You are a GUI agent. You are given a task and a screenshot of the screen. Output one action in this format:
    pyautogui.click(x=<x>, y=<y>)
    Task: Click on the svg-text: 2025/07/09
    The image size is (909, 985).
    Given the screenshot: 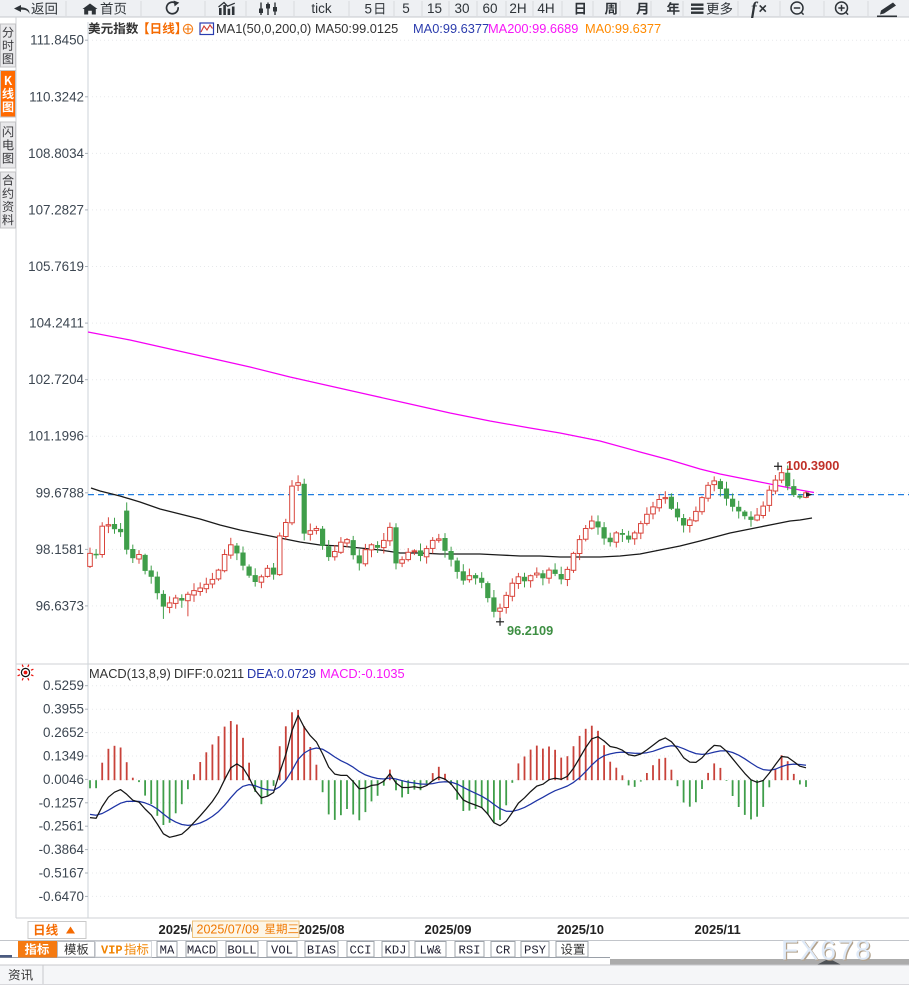 What is the action you would take?
    pyautogui.click(x=228, y=930)
    